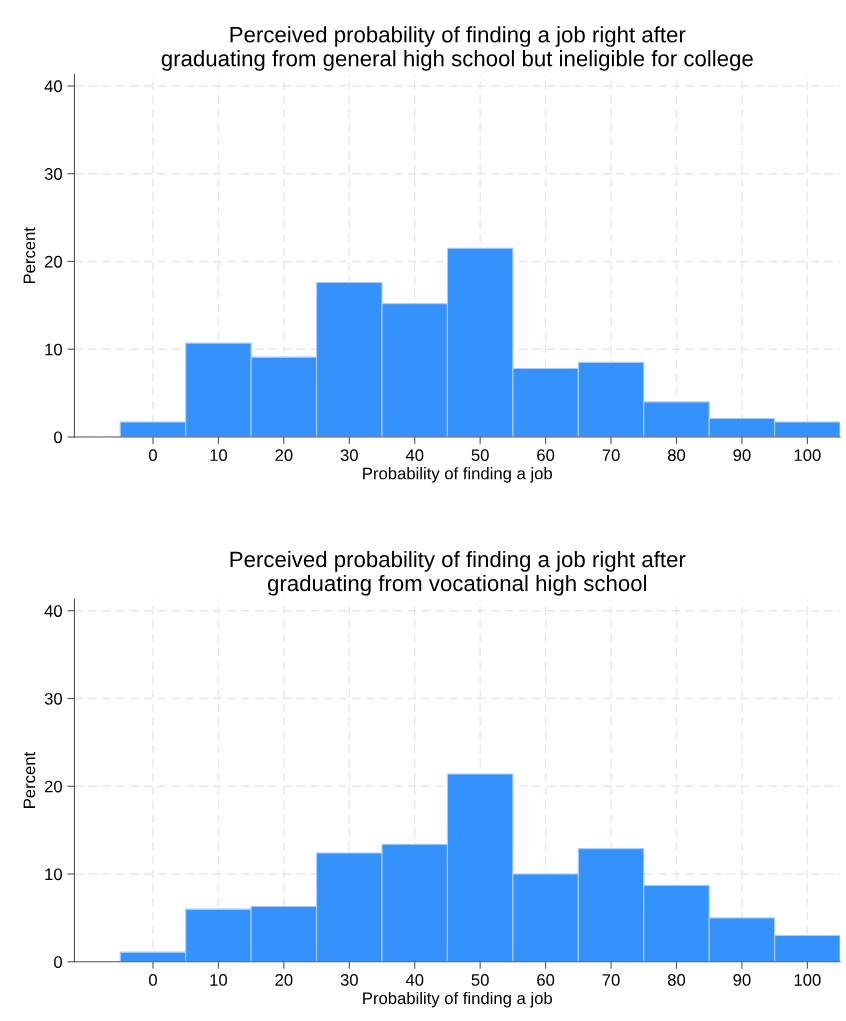 The height and width of the screenshot is (1021, 846). Describe the element at coordinates (458, 573) in the screenshot. I see `chart-title: Perceived probability of finding a job right after graduating from vocational high school` at that location.